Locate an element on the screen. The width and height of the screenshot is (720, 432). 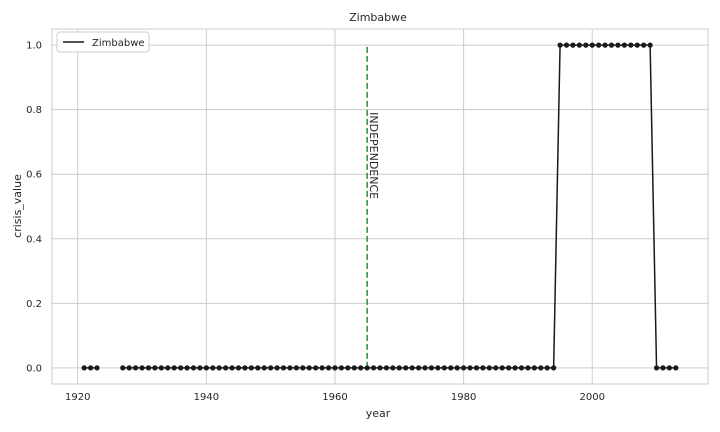
y-tick-label: 0.6 is located at coordinates (34, 175).